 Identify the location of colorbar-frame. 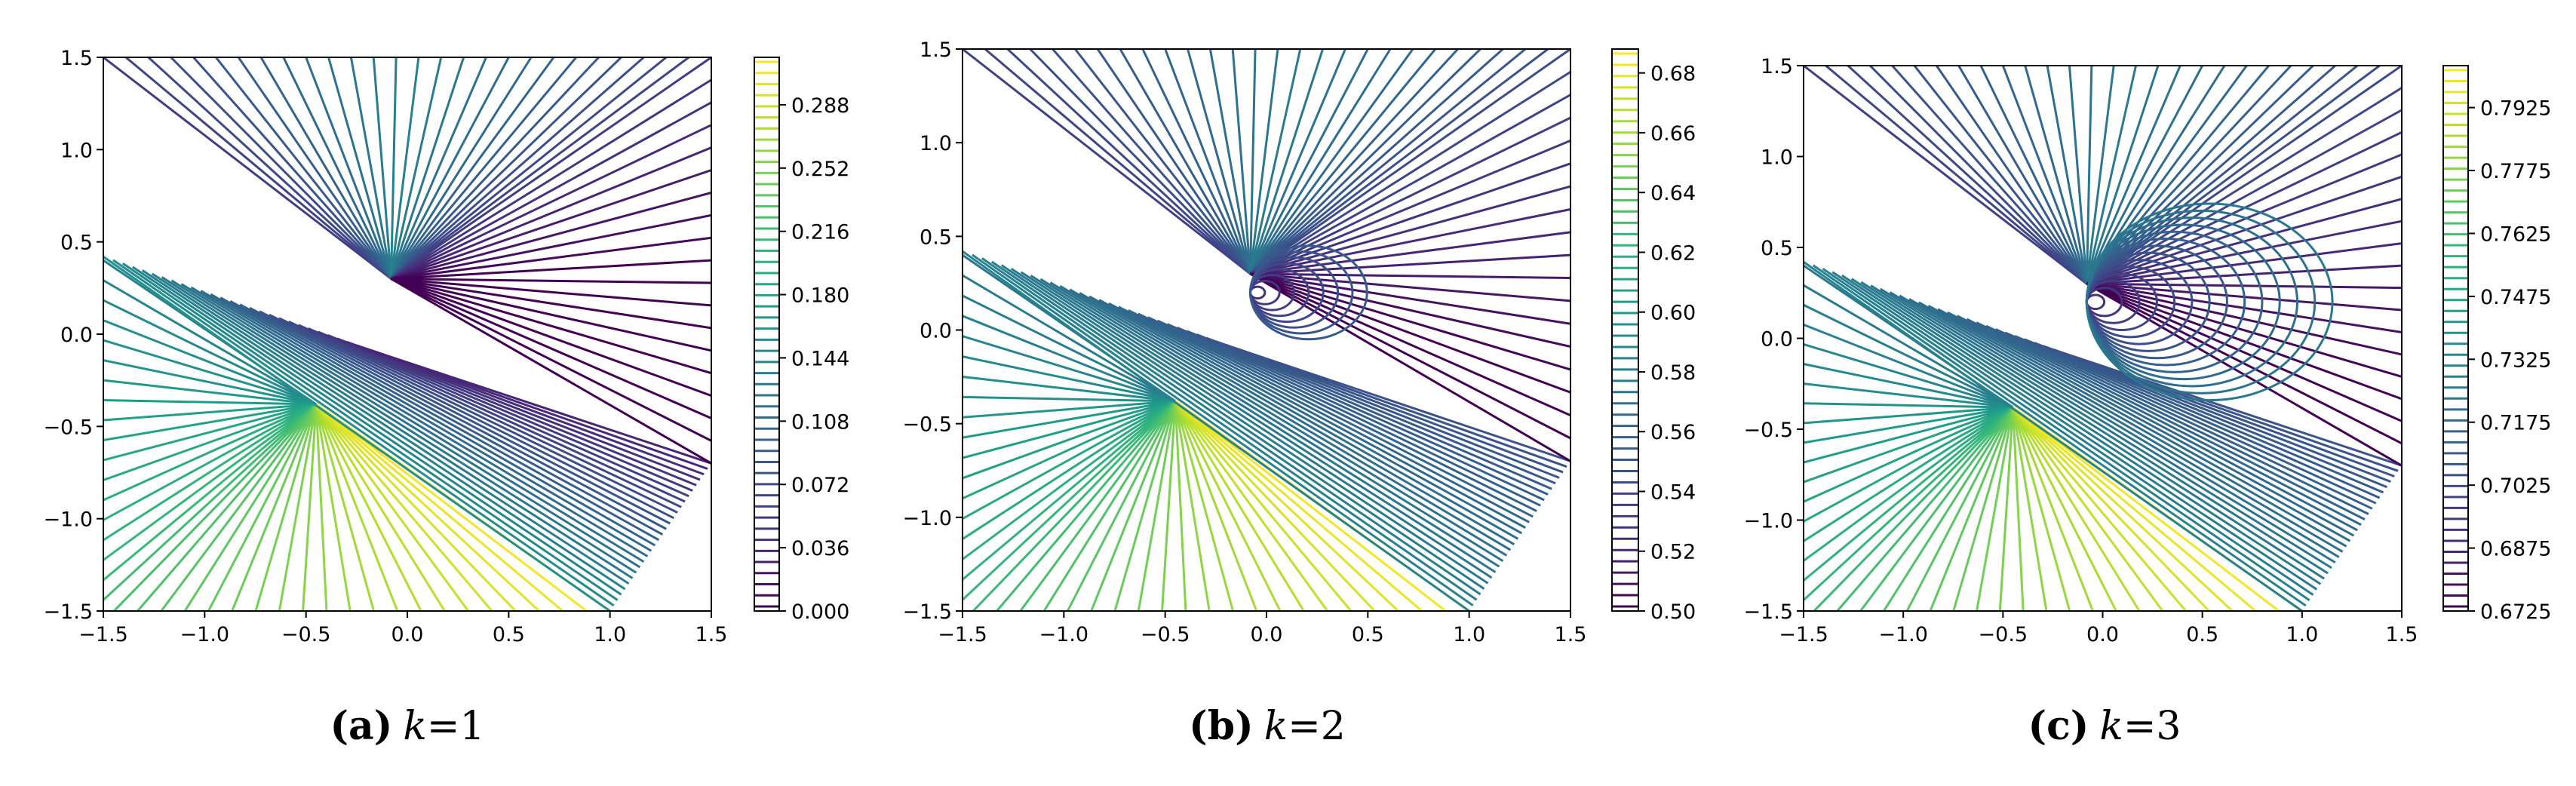
(1625, 330).